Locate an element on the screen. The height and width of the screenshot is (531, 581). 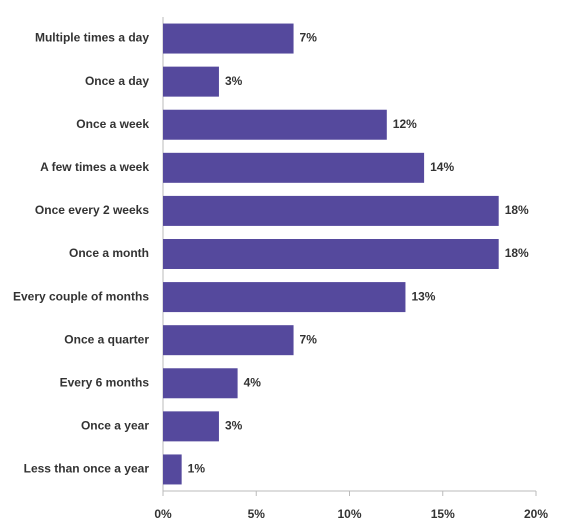
y-tick-label: Every couple of months is located at coordinates (81, 296).